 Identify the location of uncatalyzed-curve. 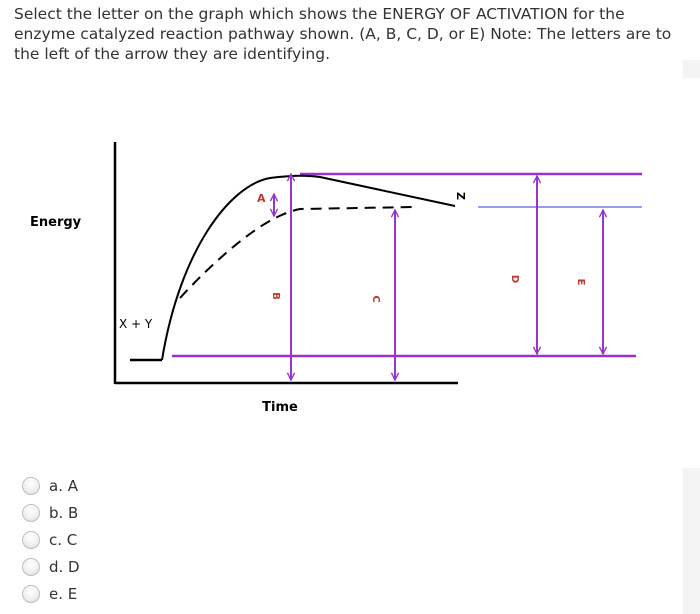
(308, 267).